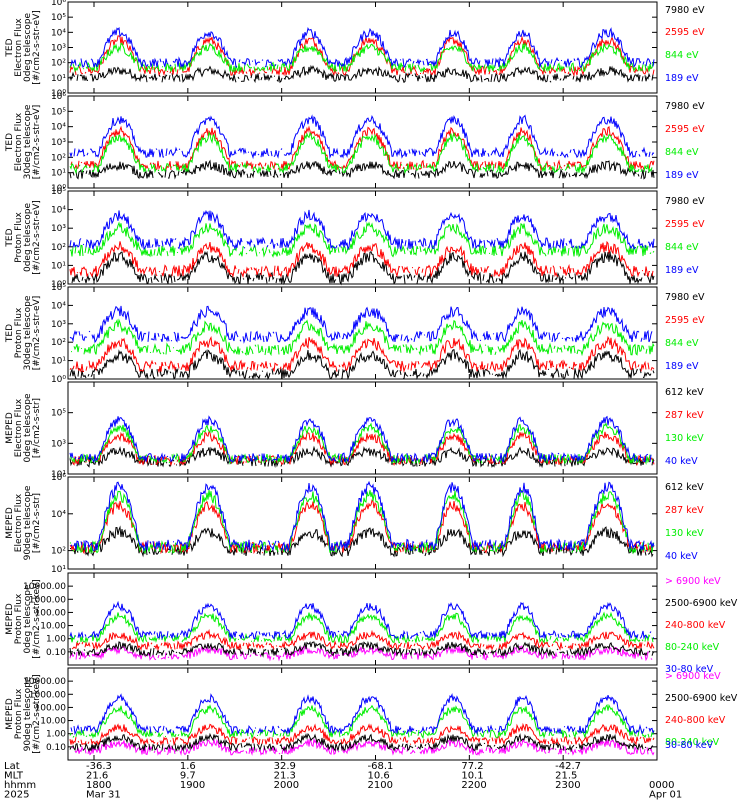  Describe the element at coordinates (566, 776) in the screenshot. I see `footer-value: 21.5` at that location.